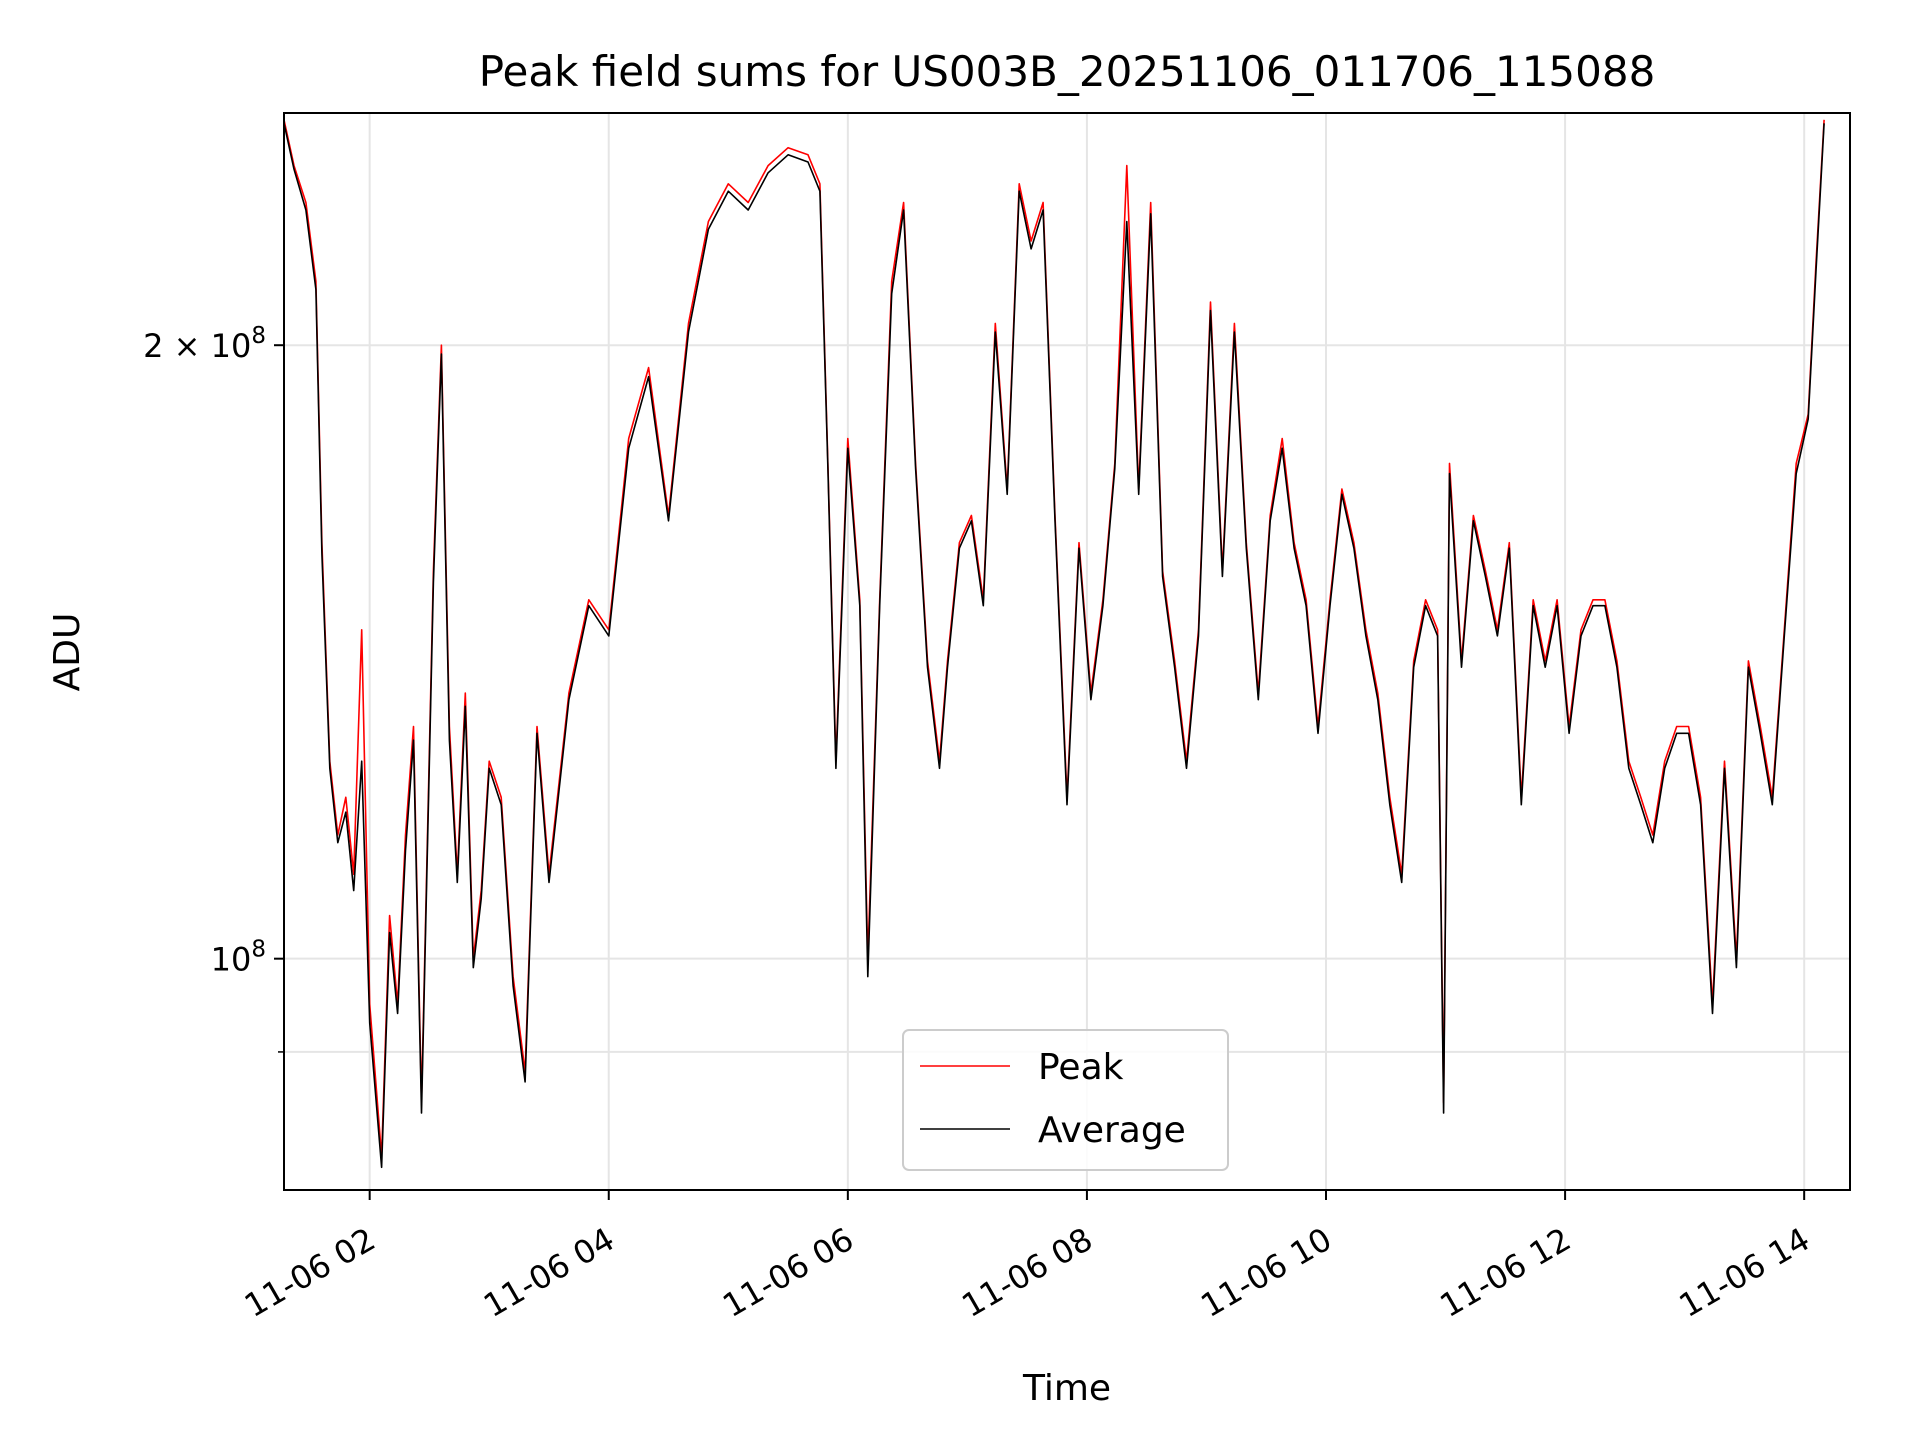 This screenshot has height=1445, width=1920. Describe the element at coordinates (1112, 1130) in the screenshot. I see `legend-label-average: Average` at that location.